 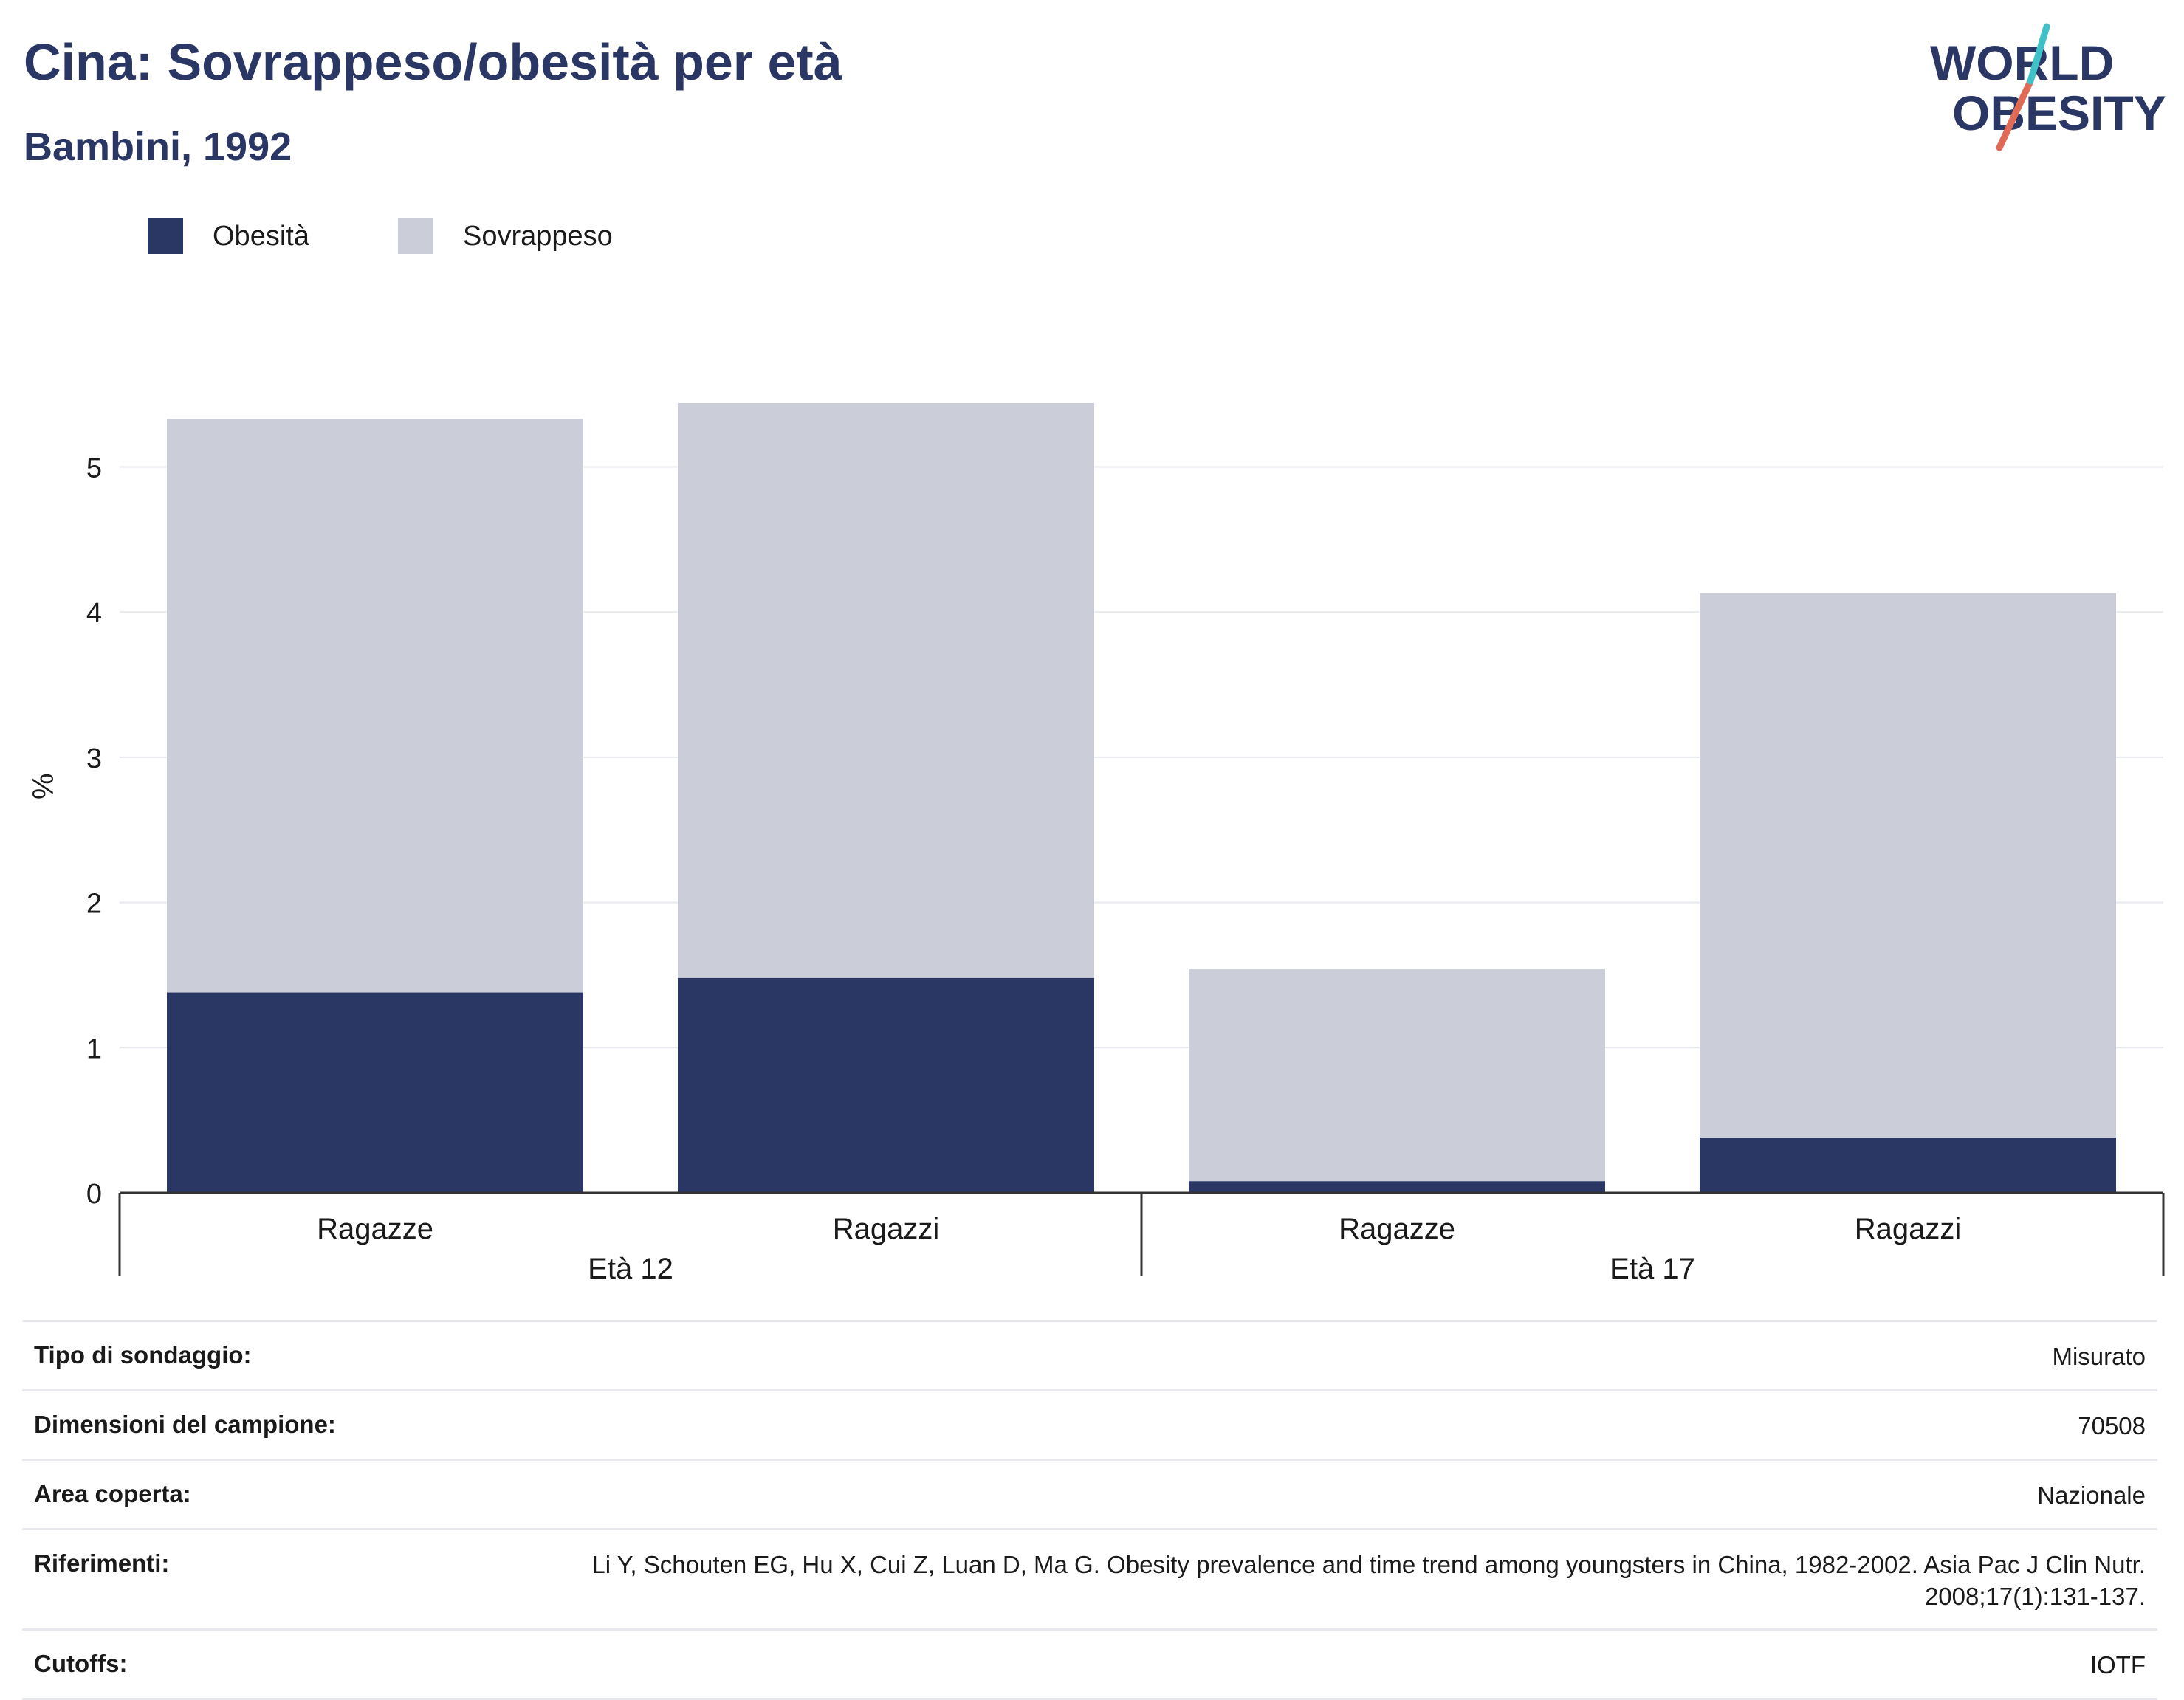 I want to click on logo-line-1: WORLD, so click(x=2022, y=62).